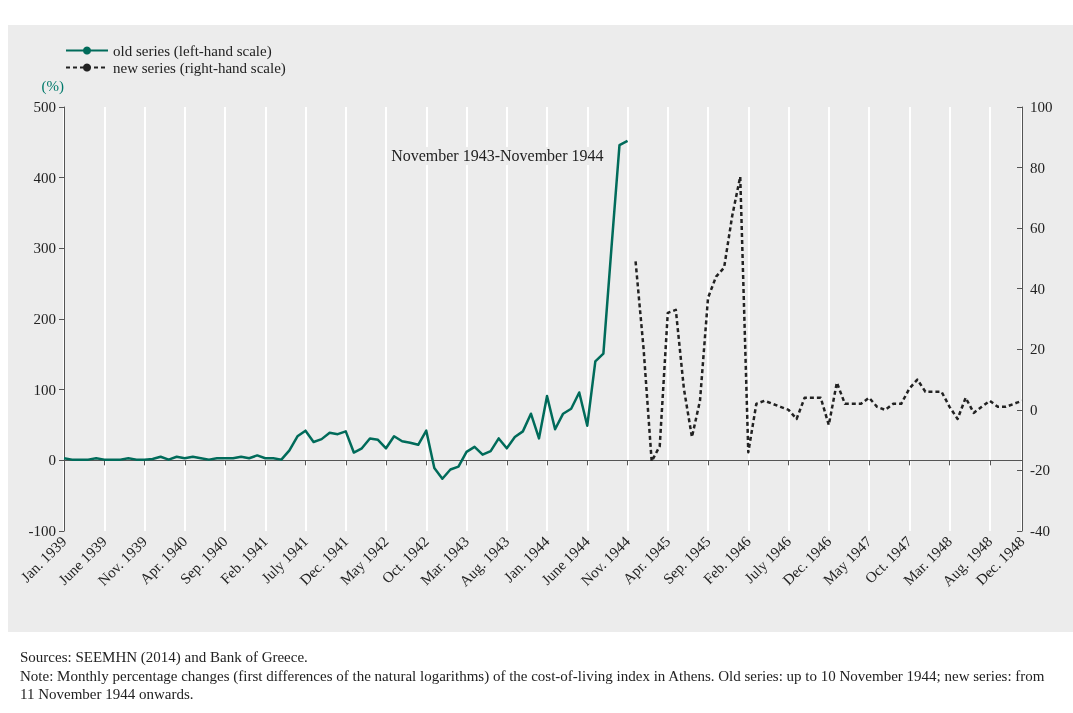  What do you see at coordinates (192, 51) in the screenshot?
I see `legend-label: old series (left-hand scale)` at bounding box center [192, 51].